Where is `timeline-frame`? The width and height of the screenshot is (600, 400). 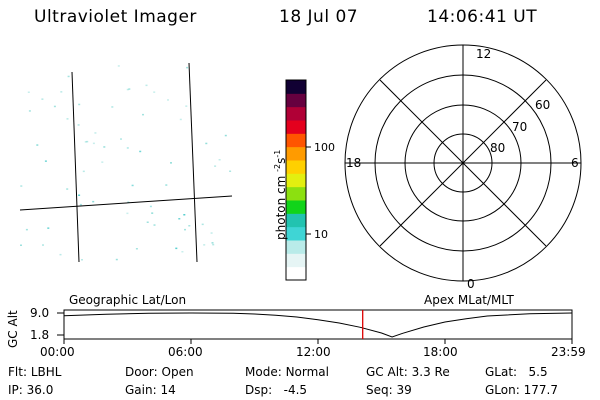 timeline-frame is located at coordinates (318, 324).